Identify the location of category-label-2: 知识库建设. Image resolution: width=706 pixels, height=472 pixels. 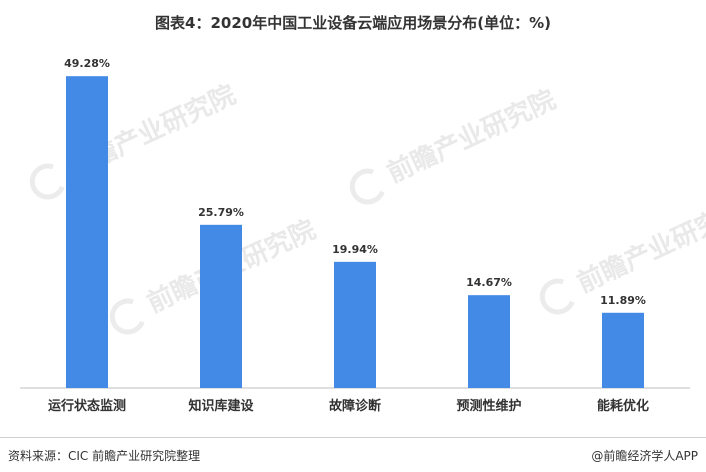
(221, 406).